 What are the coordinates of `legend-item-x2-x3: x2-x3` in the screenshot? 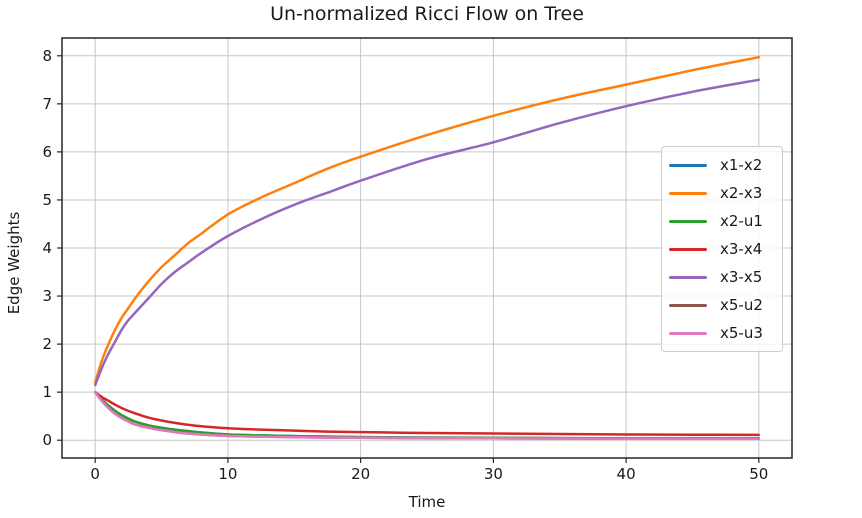 It's located at (722, 193).